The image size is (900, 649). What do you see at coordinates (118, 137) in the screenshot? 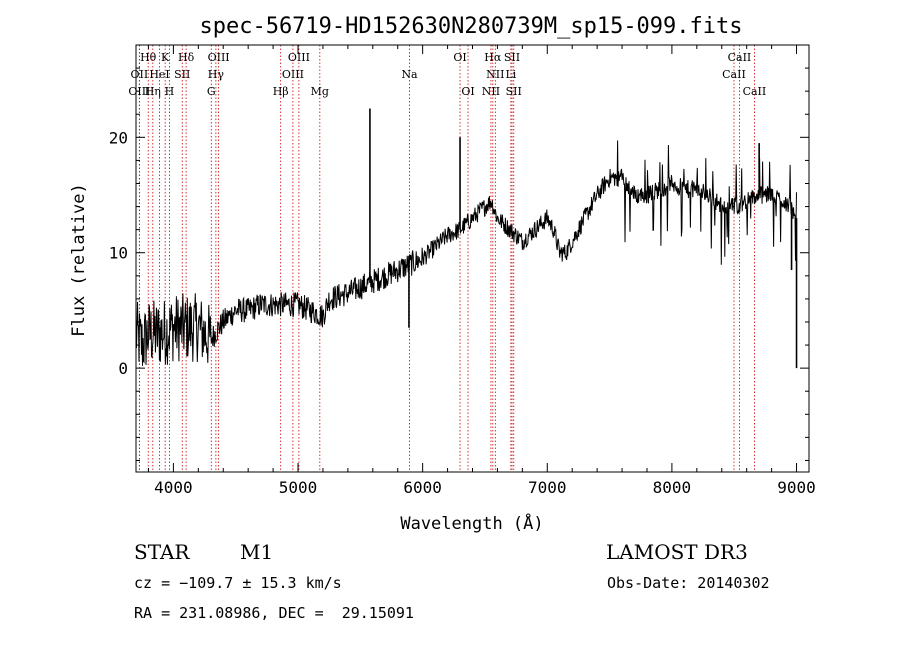
I see `y-tick-label: 20` at bounding box center [118, 137].